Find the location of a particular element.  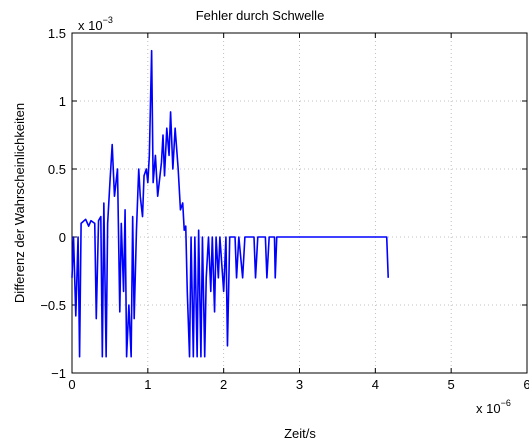

y-multiplier: x 10−3 is located at coordinates (95, 24).